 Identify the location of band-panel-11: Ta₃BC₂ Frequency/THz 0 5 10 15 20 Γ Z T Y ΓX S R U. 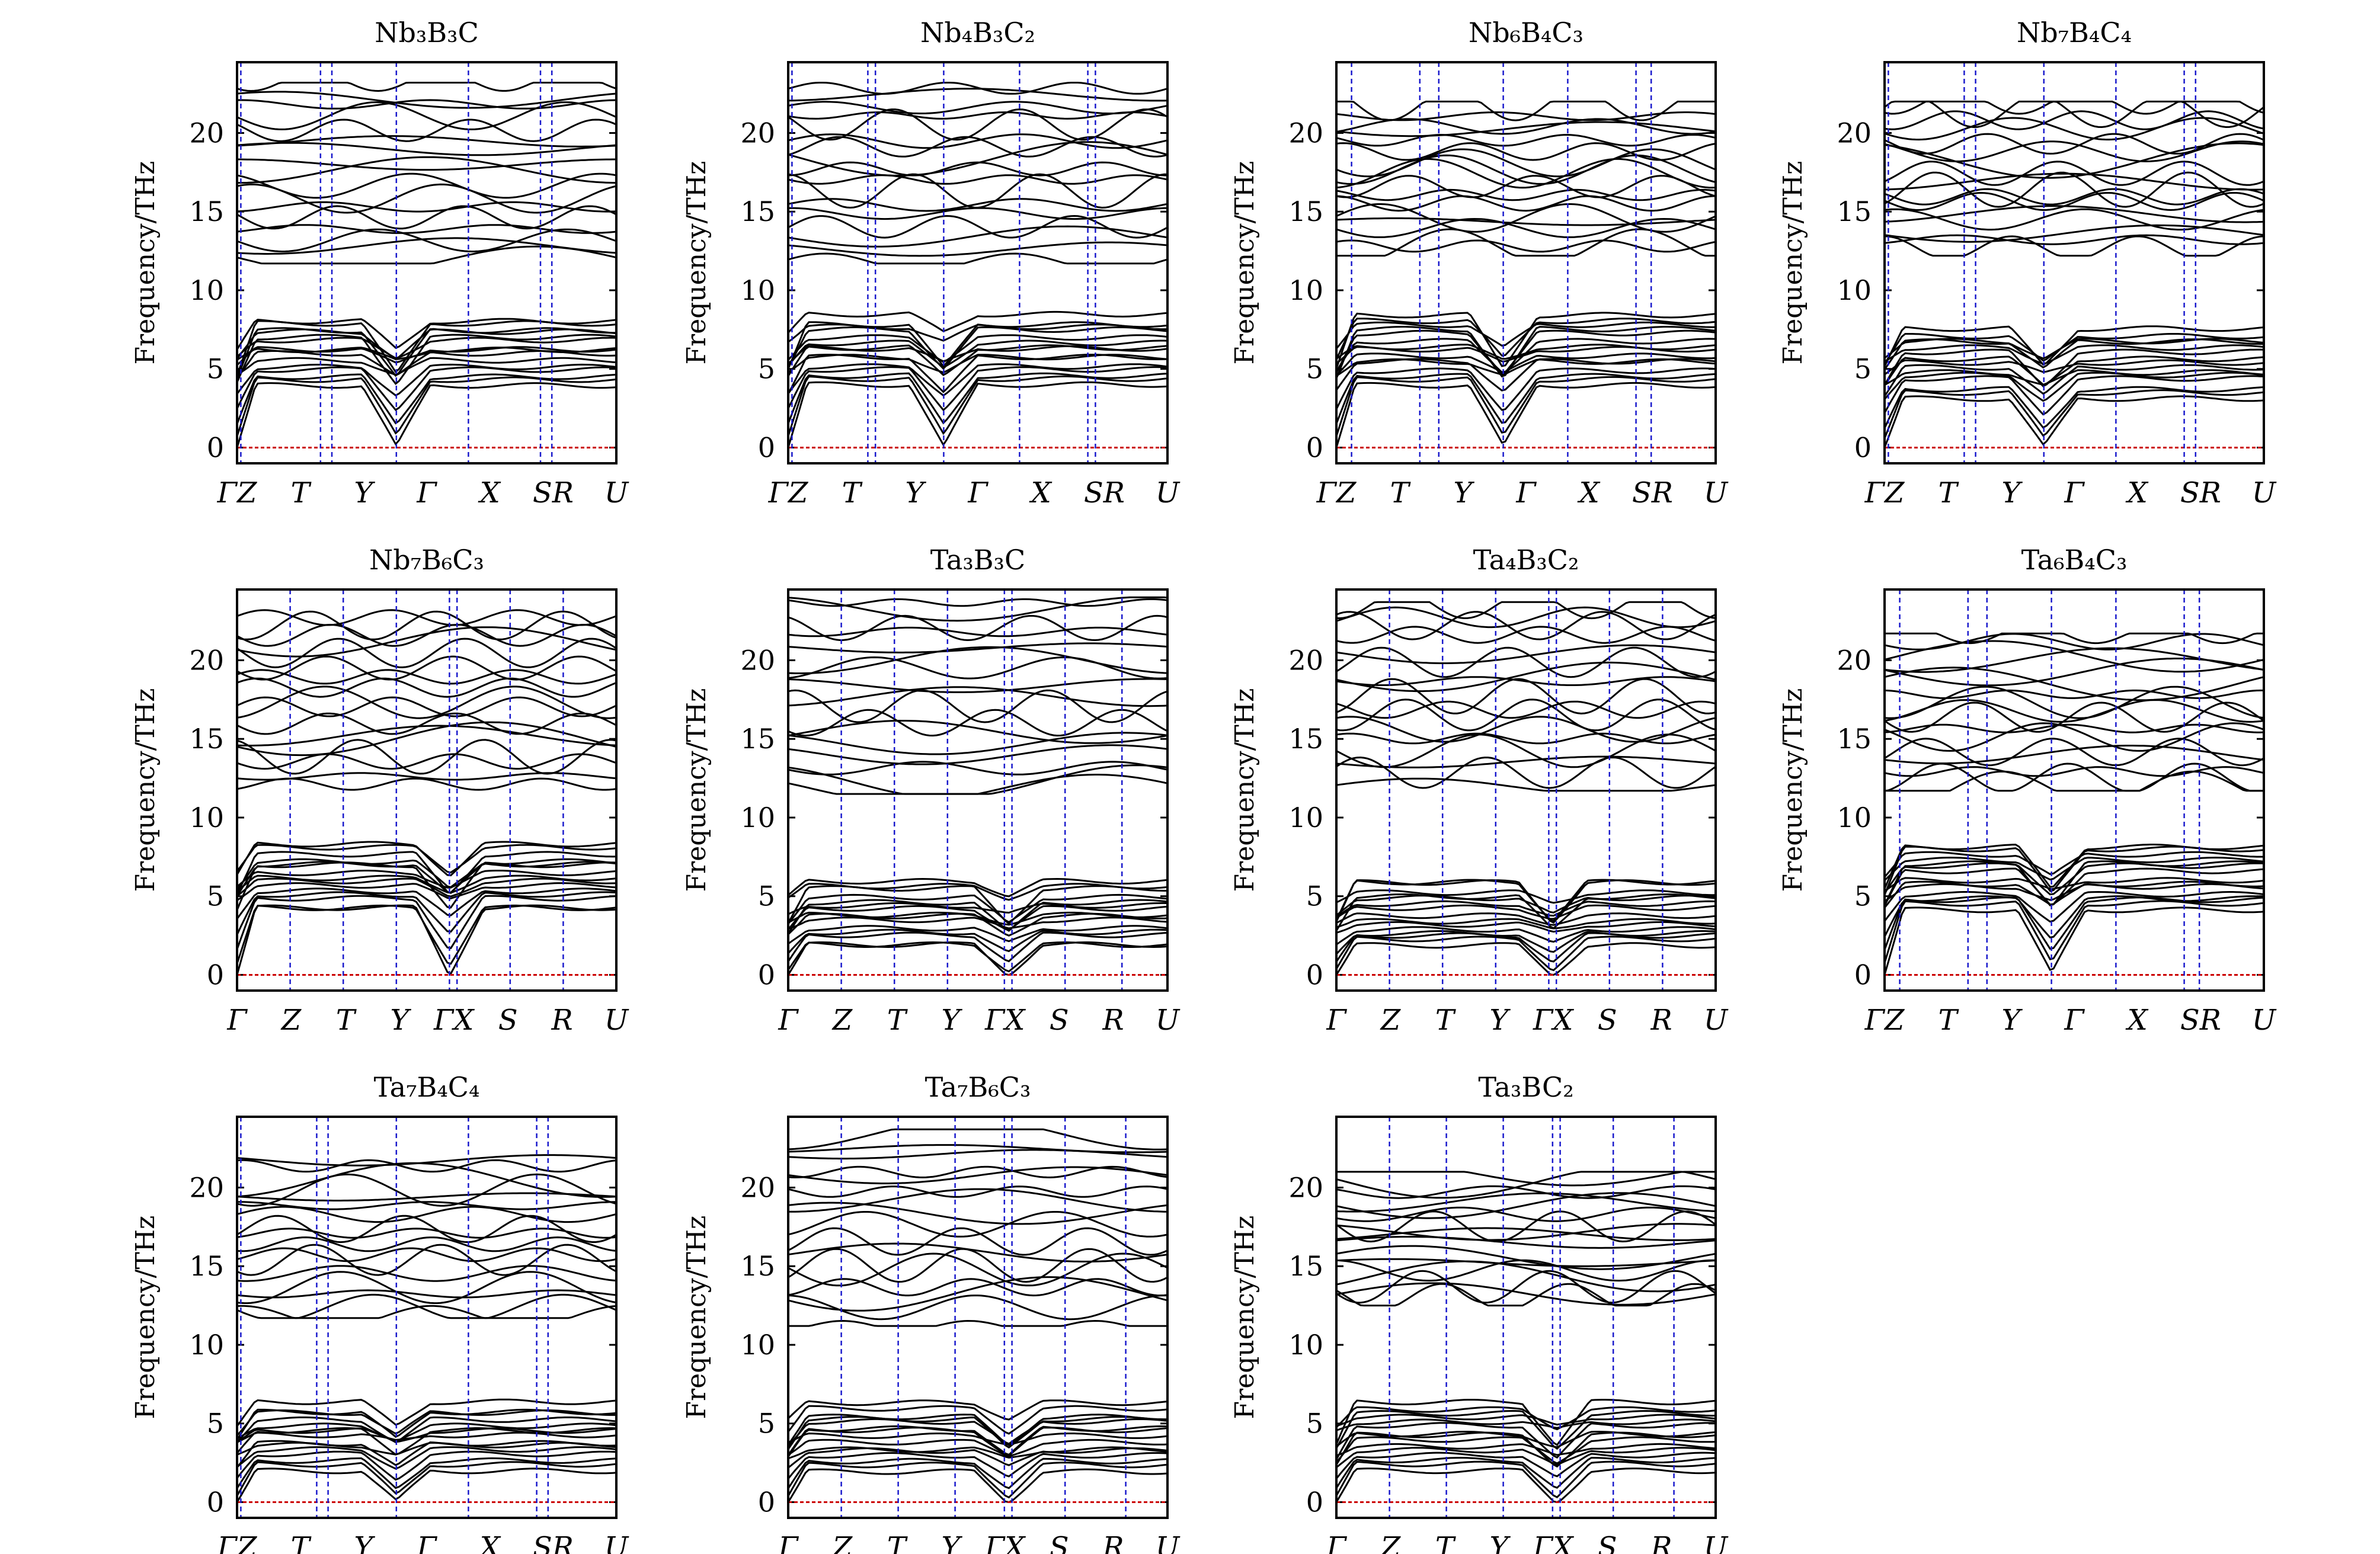
(1479, 1312).